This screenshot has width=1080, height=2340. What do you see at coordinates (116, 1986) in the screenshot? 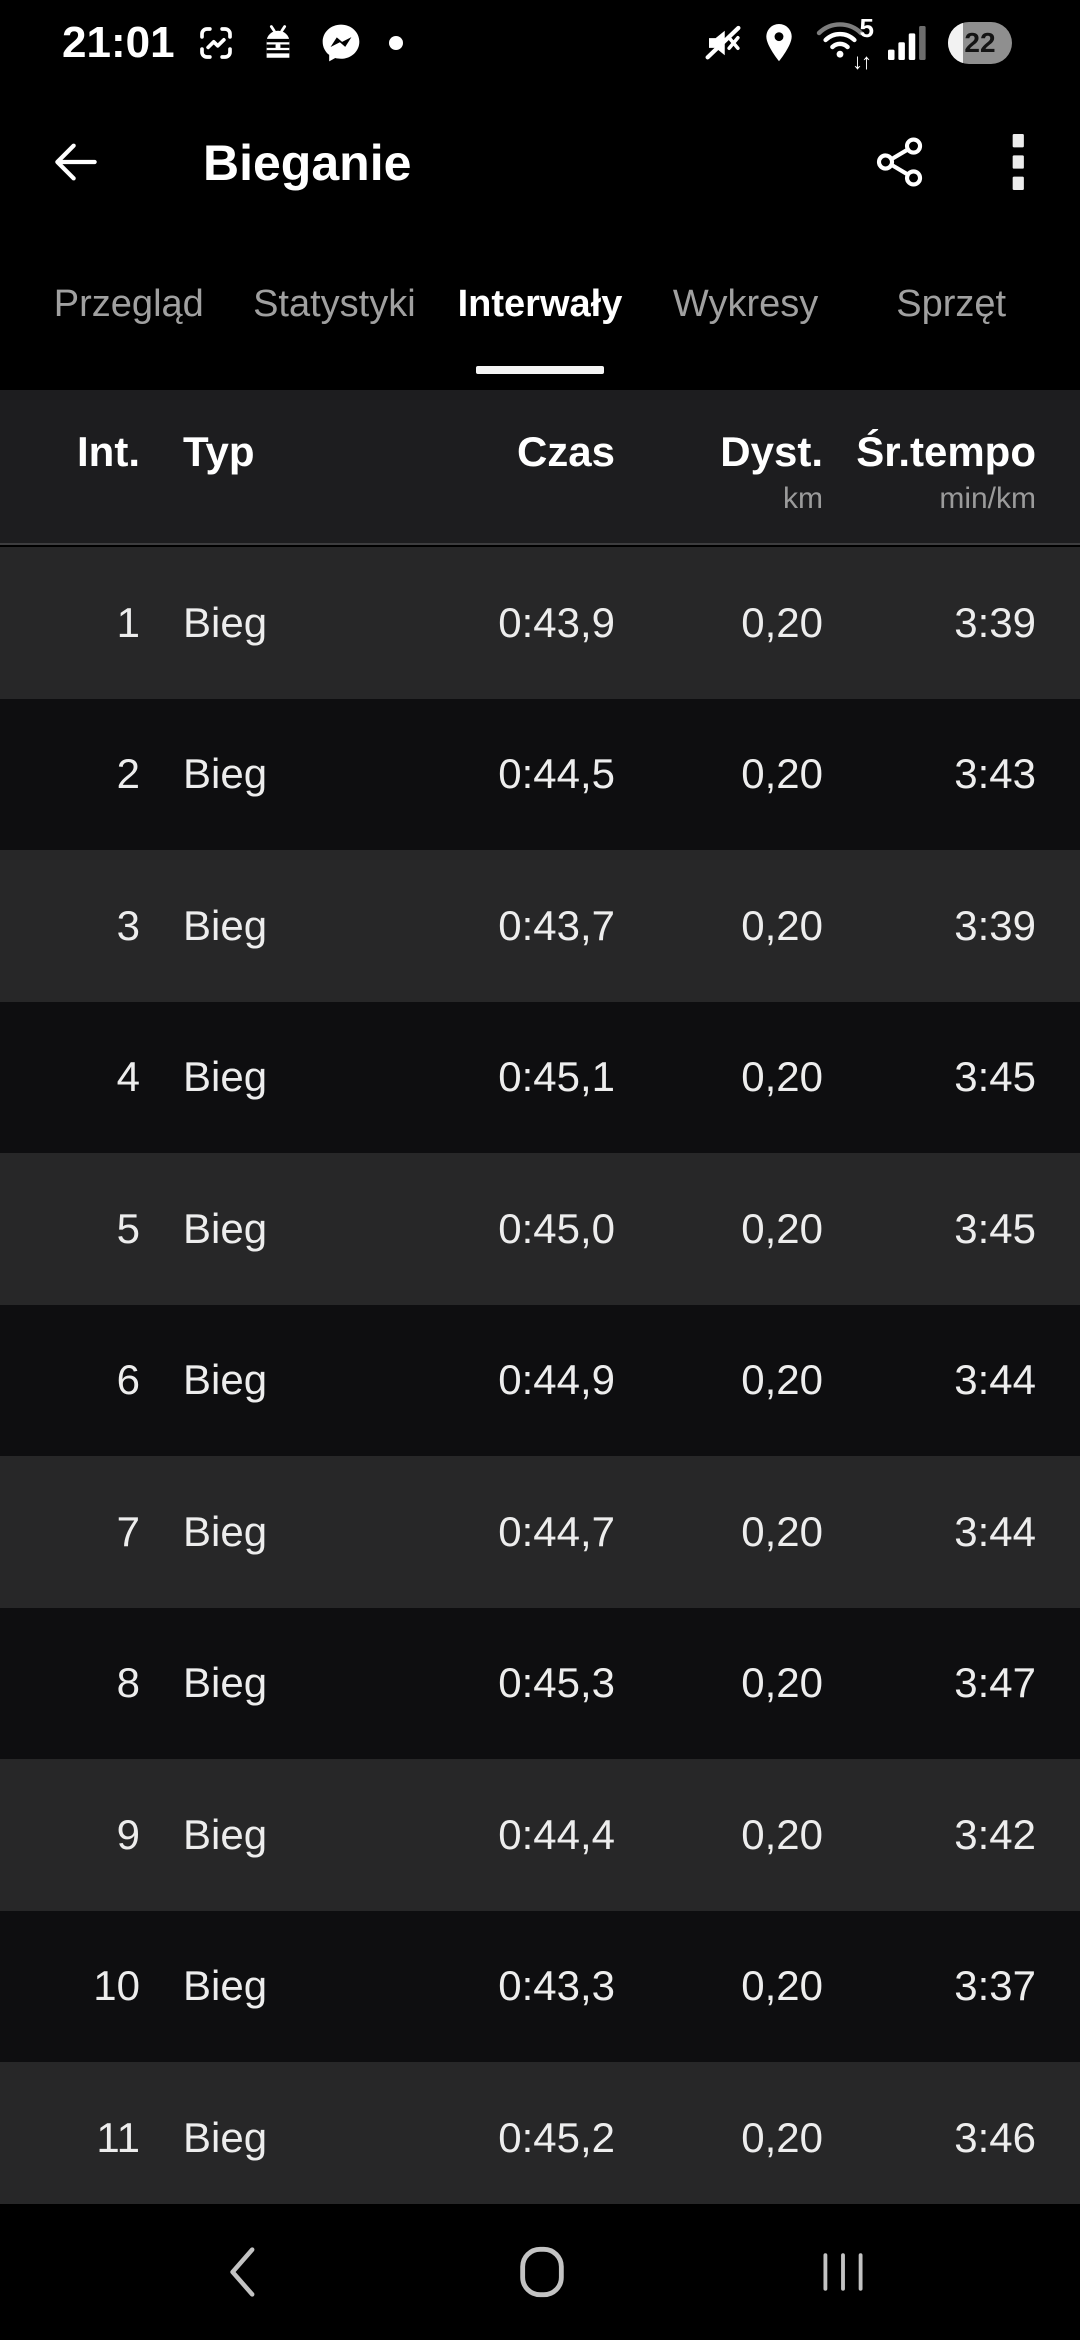
I see `cell-interval-number: 10` at bounding box center [116, 1986].